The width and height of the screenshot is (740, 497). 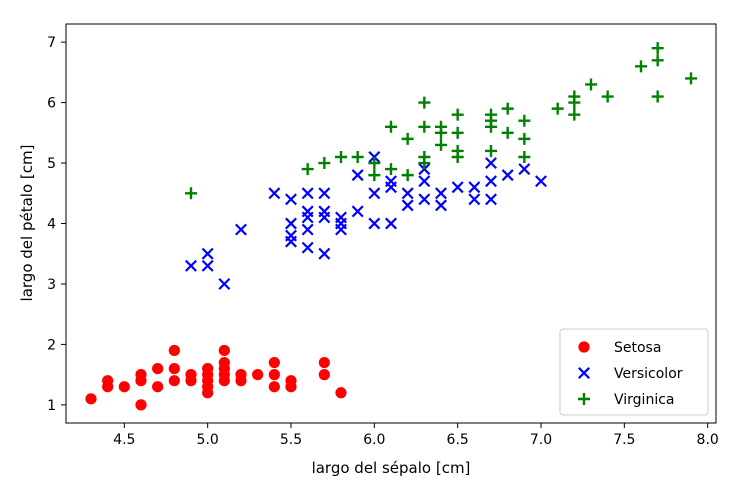 I want to click on x-tick-label: 5.5, so click(x=291, y=440).